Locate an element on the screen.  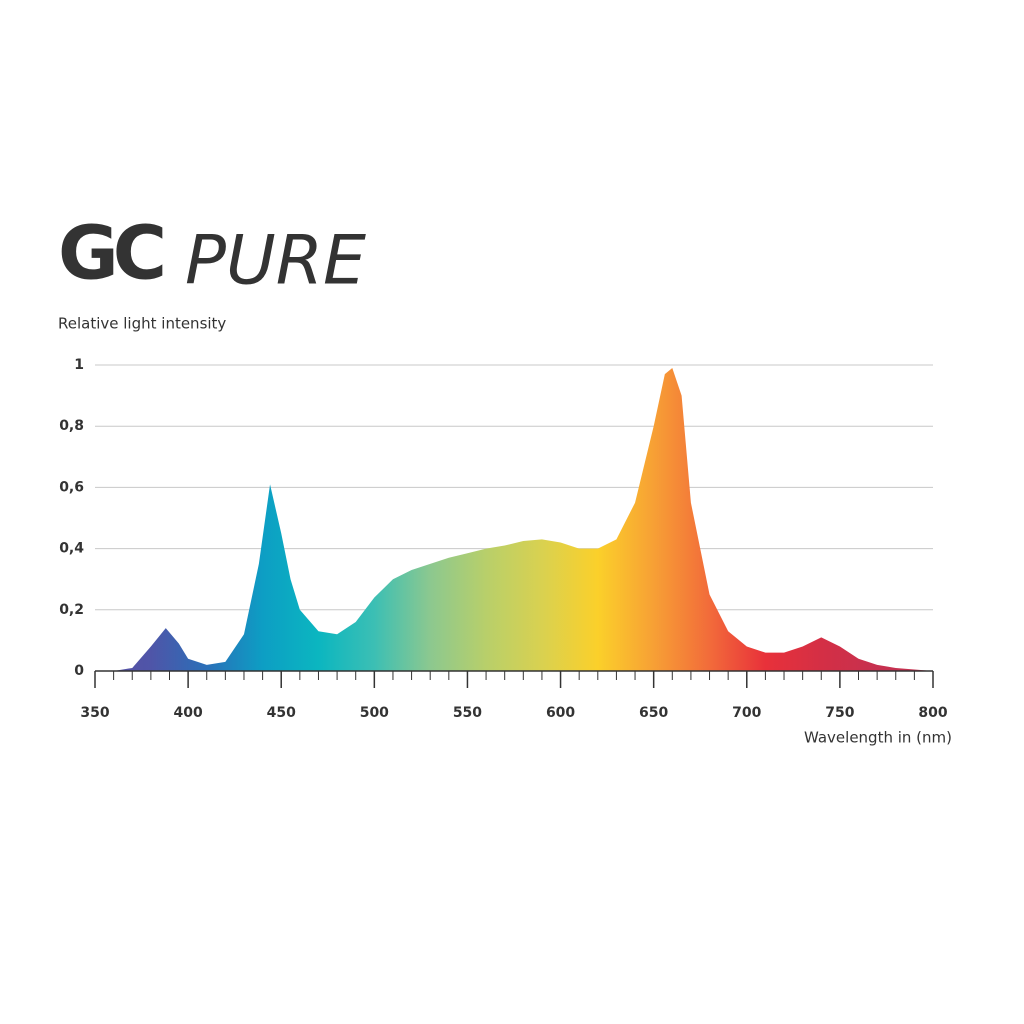
brand-title: PURE is located at coordinates (275, 261).